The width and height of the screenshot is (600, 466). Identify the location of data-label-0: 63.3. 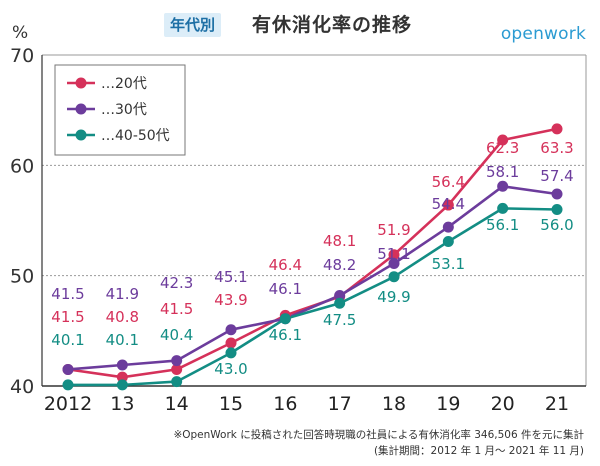
(556, 148).